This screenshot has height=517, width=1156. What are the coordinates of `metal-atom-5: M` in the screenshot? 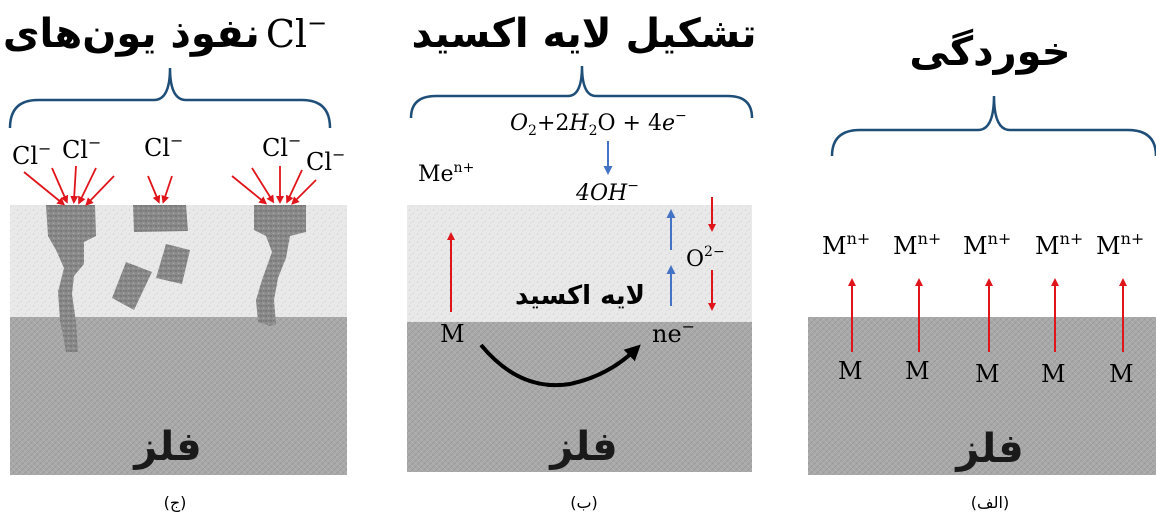 It's located at (1121, 374).